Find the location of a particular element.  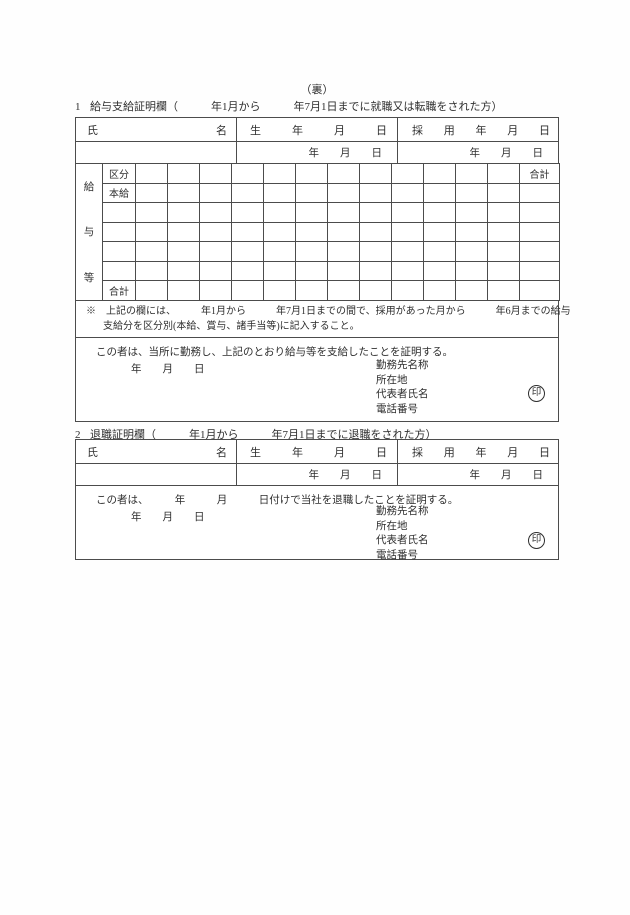

section2-title: 2 退職証明欄（ 年1月から 年7月1日までに退職をされた方） is located at coordinates (335, 434).